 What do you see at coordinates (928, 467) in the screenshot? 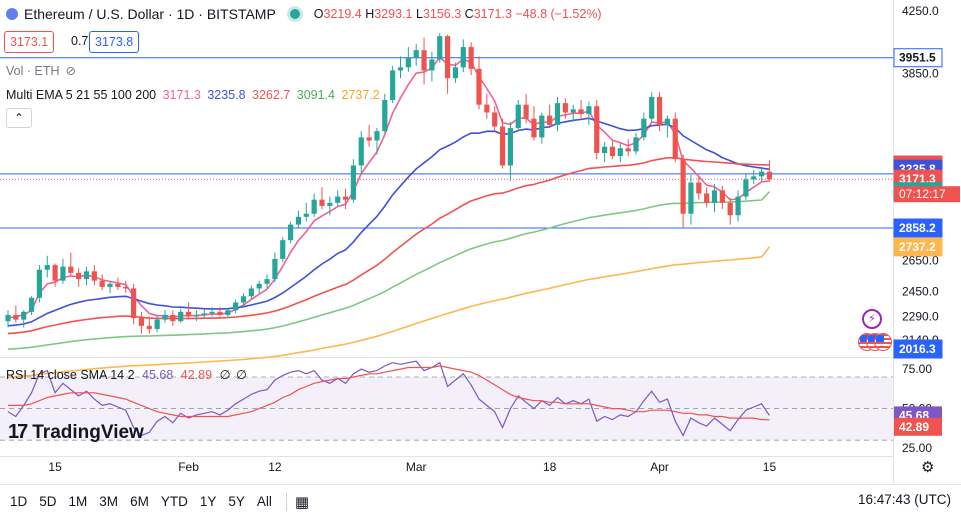
I see `settings-gear-icon: ⚙` at bounding box center [928, 467].